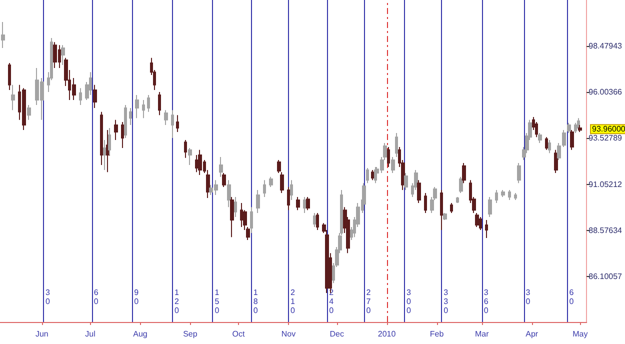 The height and width of the screenshot is (344, 625). Describe the element at coordinates (580, 334) in the screenshot. I see `x-tick-label: May` at that location.